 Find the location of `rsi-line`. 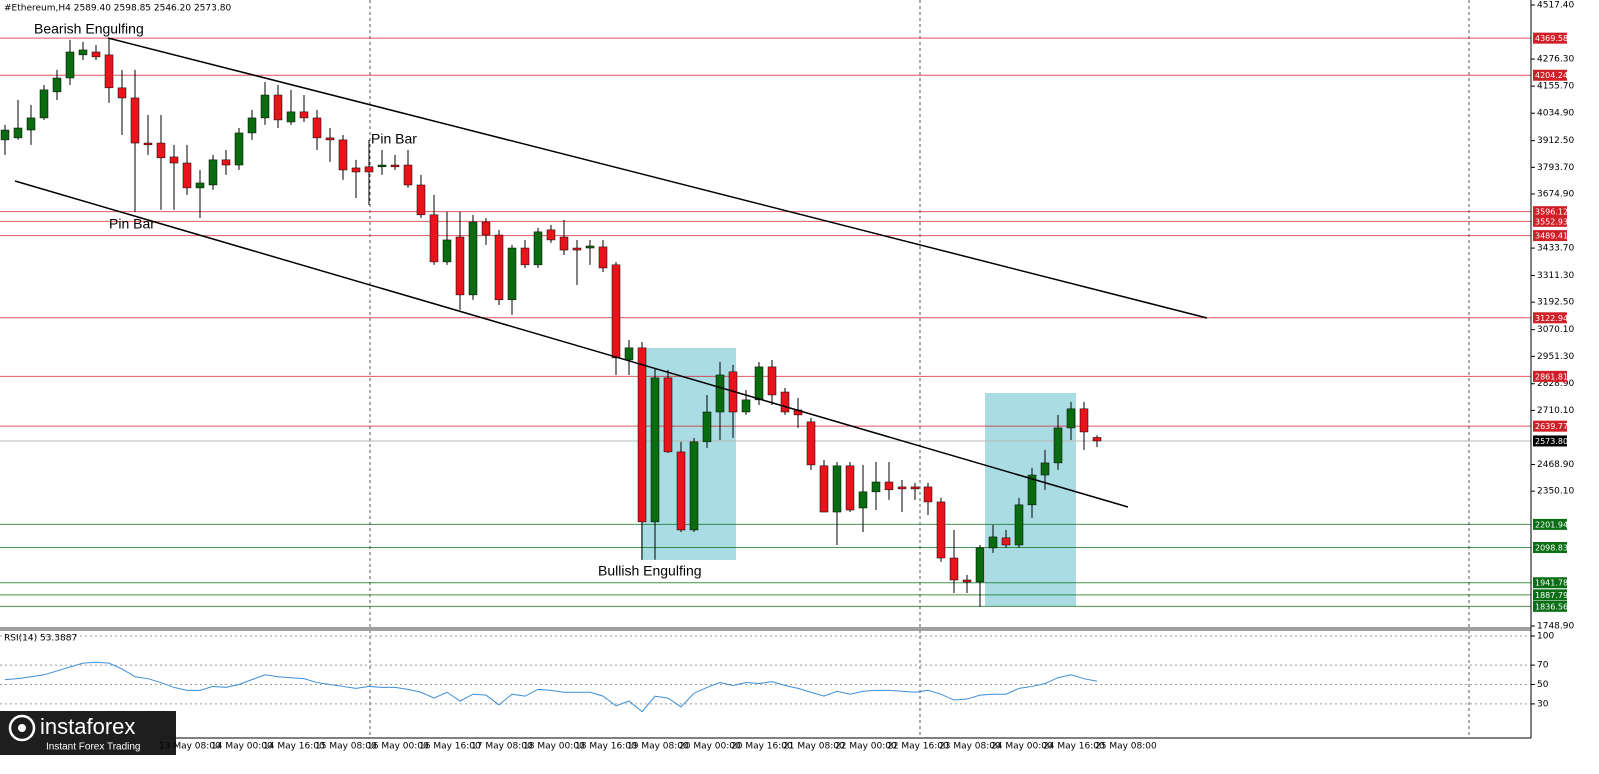

rsi-line is located at coordinates (551, 687).